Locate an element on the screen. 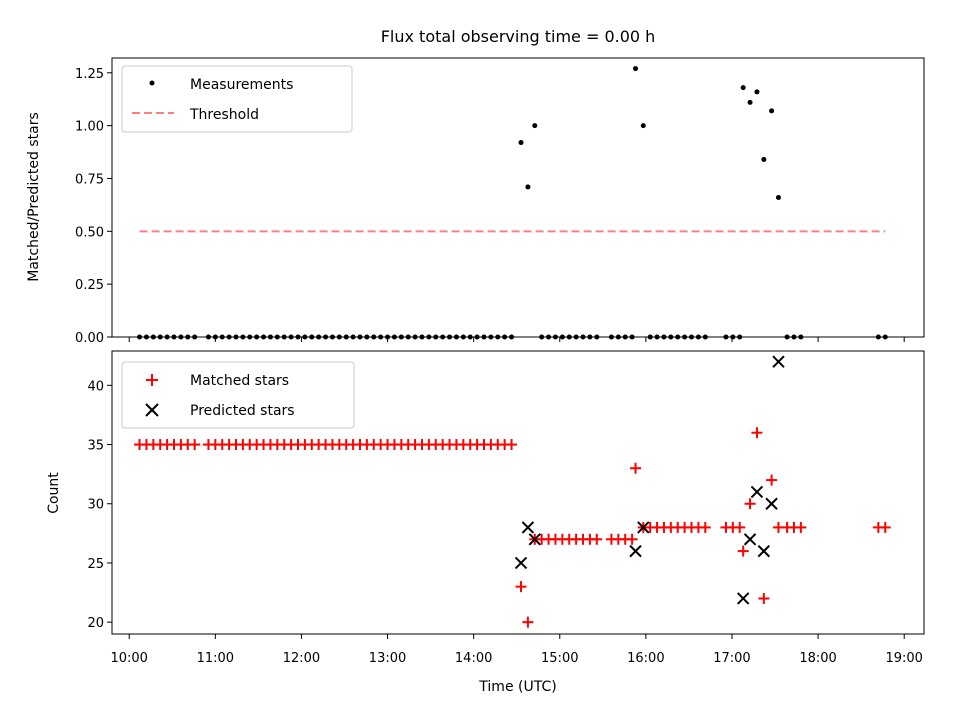 This screenshot has width=960, height=724. bottom-legend: Matched stars Predicted stars is located at coordinates (238, 395).